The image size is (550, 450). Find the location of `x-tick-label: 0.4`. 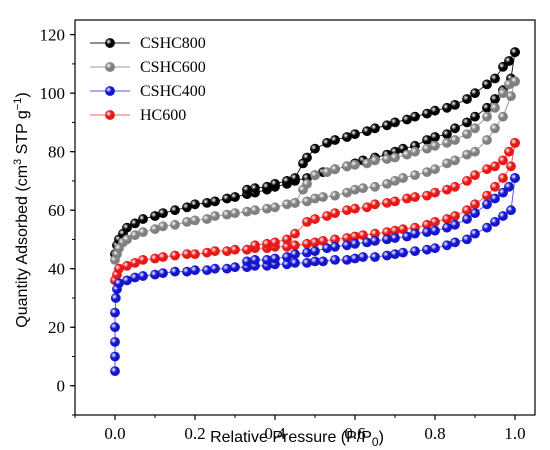

x-tick-label: 0.4 is located at coordinates (275, 433).